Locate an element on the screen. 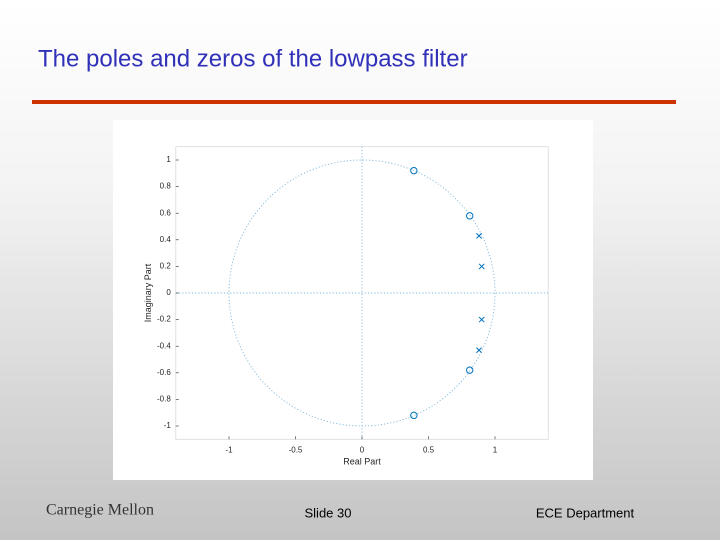 The width and height of the screenshot is (720, 540). y-tick-label: 1 is located at coordinates (168, 159).